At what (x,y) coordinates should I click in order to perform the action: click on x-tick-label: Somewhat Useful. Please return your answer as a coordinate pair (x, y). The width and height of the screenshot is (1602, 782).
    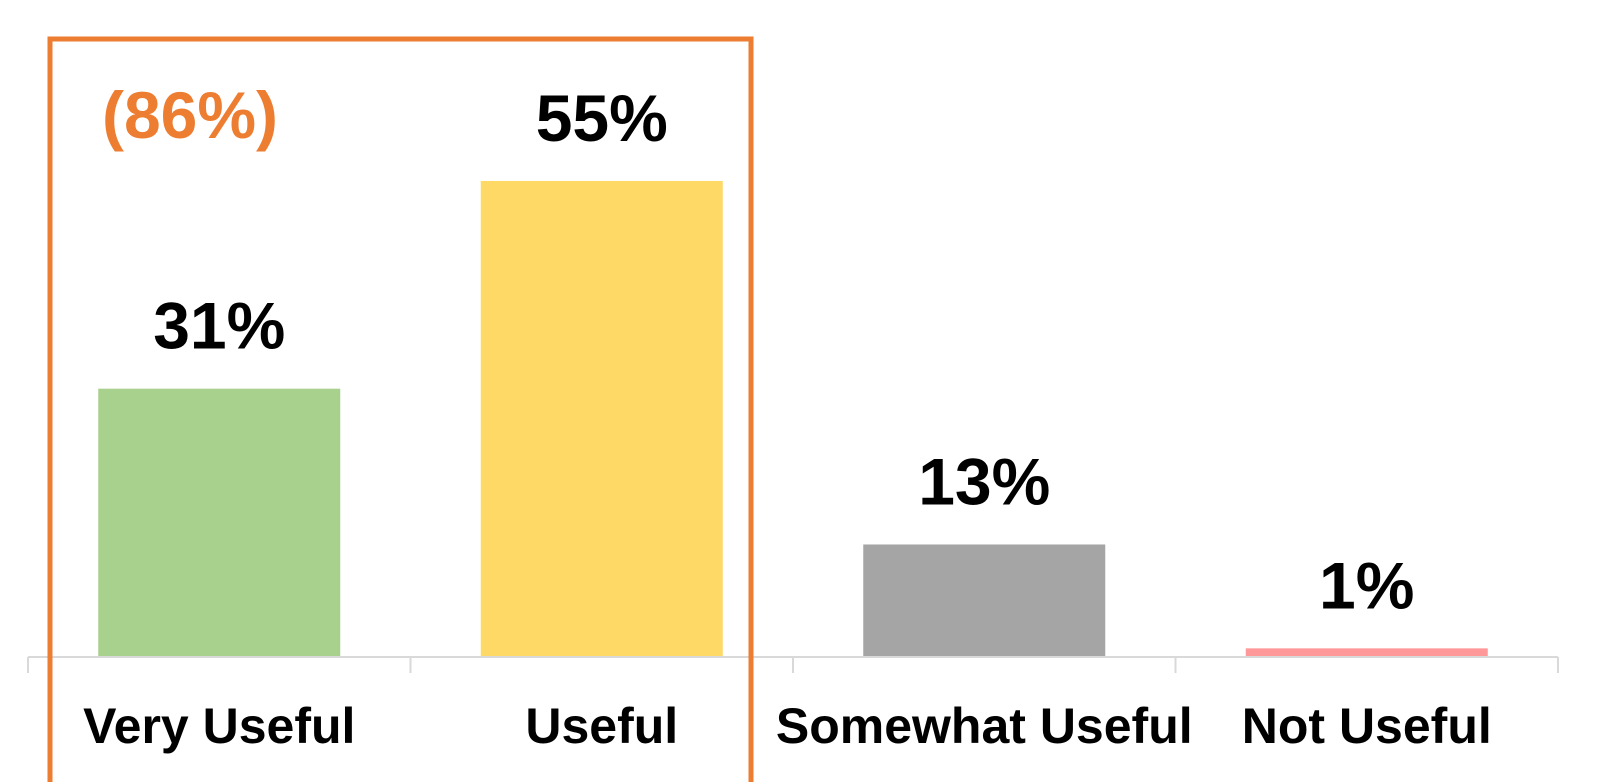
    Looking at the image, I should click on (984, 726).